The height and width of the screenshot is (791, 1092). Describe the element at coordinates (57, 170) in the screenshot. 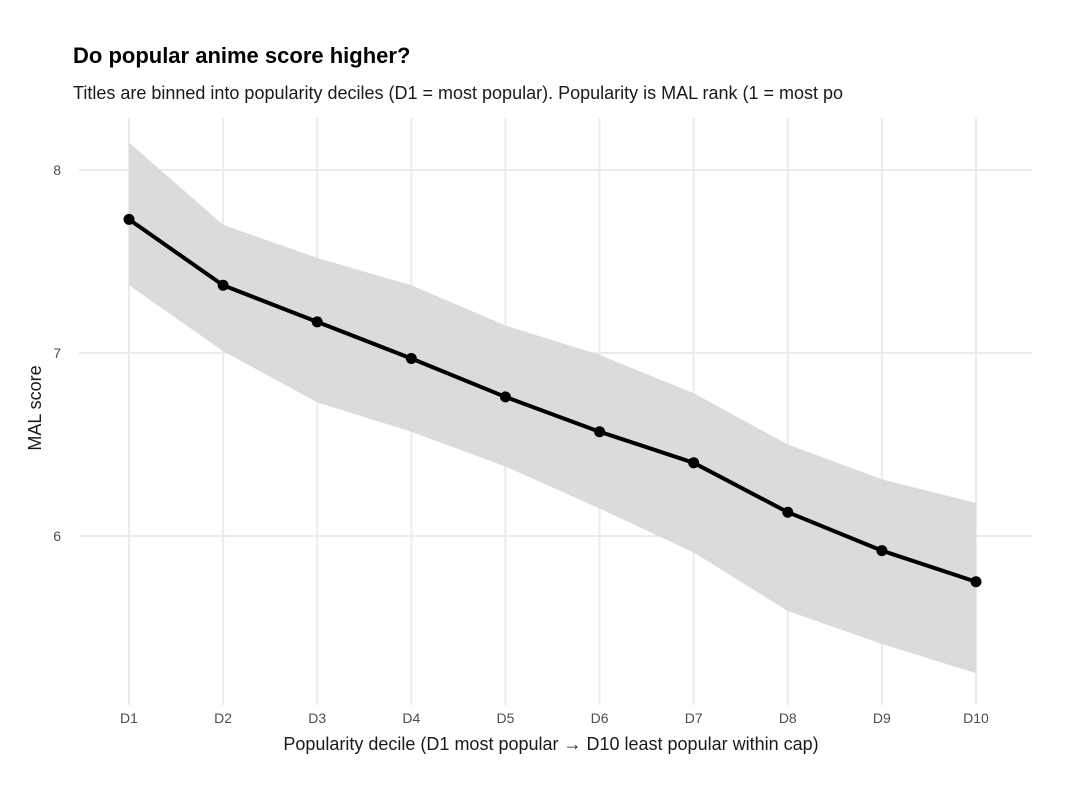

I see `y-tick-label: 8` at that location.